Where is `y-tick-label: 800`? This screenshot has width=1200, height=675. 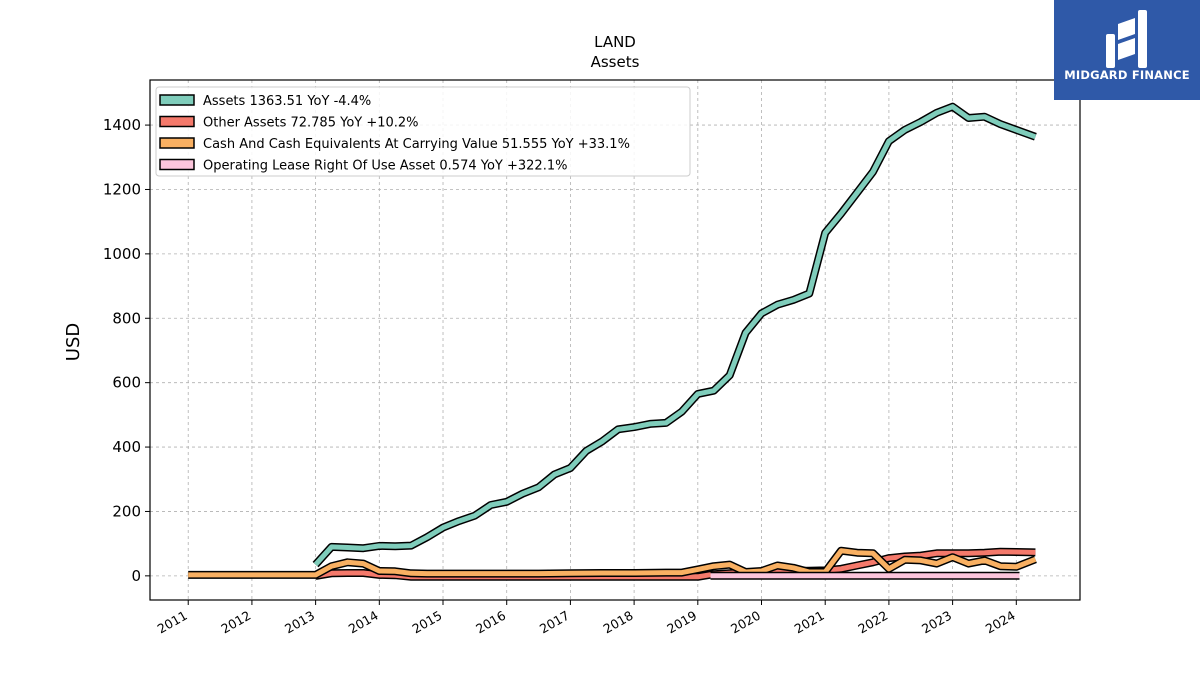 y-tick-label: 800 is located at coordinates (126, 318).